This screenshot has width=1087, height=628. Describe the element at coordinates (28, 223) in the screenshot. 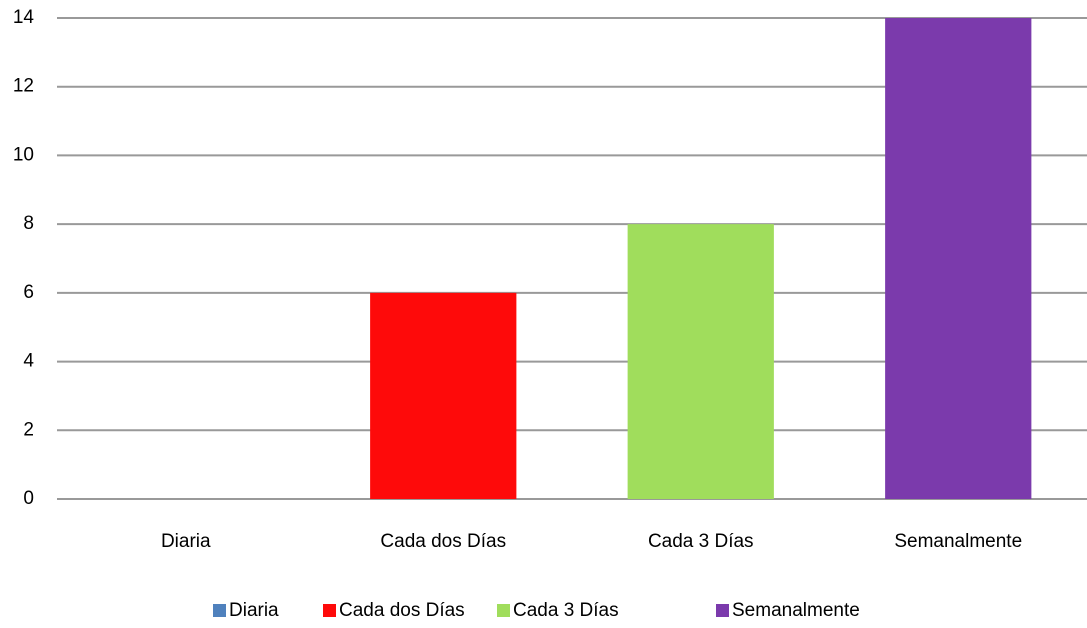

I see `y-tick-label: 8` at that location.